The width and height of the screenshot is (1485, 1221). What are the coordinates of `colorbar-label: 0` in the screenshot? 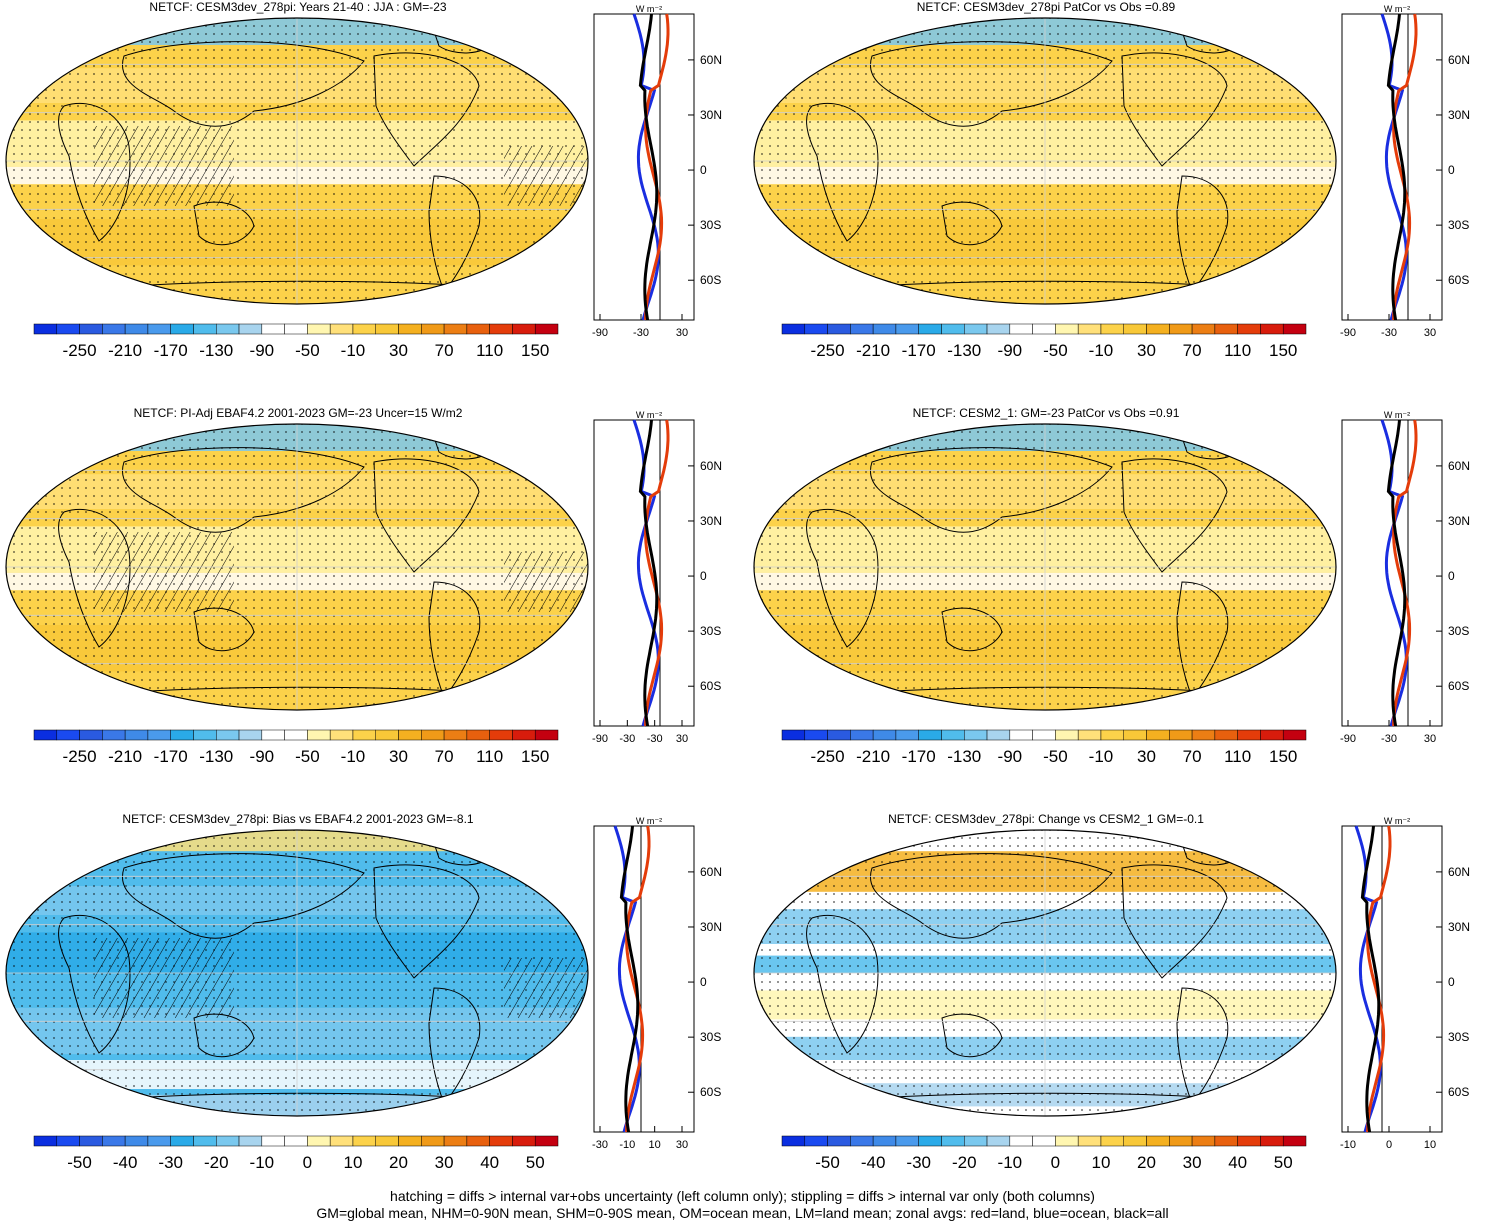 It's located at (1055, 1162).